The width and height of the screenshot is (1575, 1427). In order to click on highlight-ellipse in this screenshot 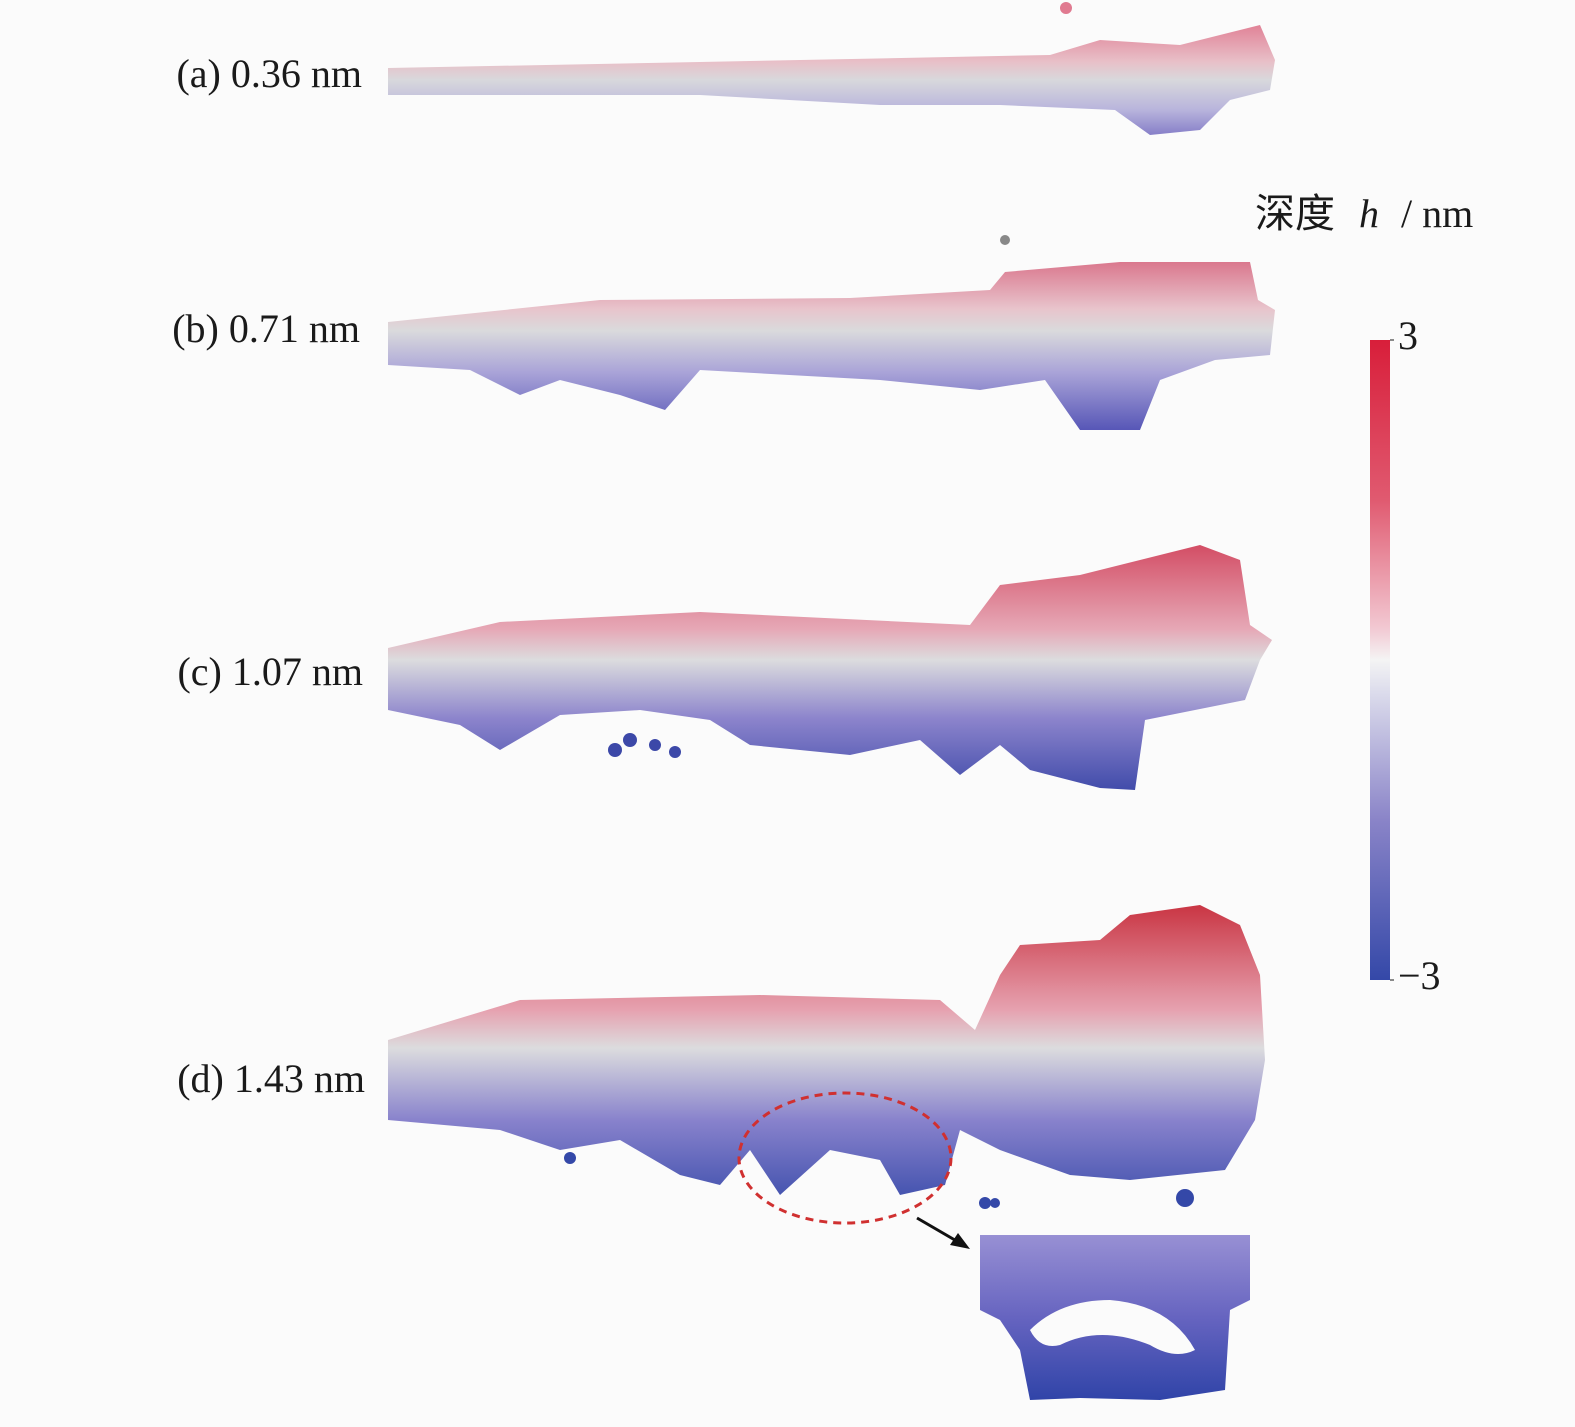, I will do `click(845, 1158)`.